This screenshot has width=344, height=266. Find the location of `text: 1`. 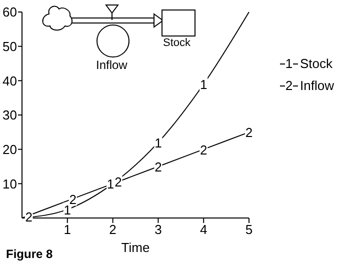

text: 1 is located at coordinates (289, 63).